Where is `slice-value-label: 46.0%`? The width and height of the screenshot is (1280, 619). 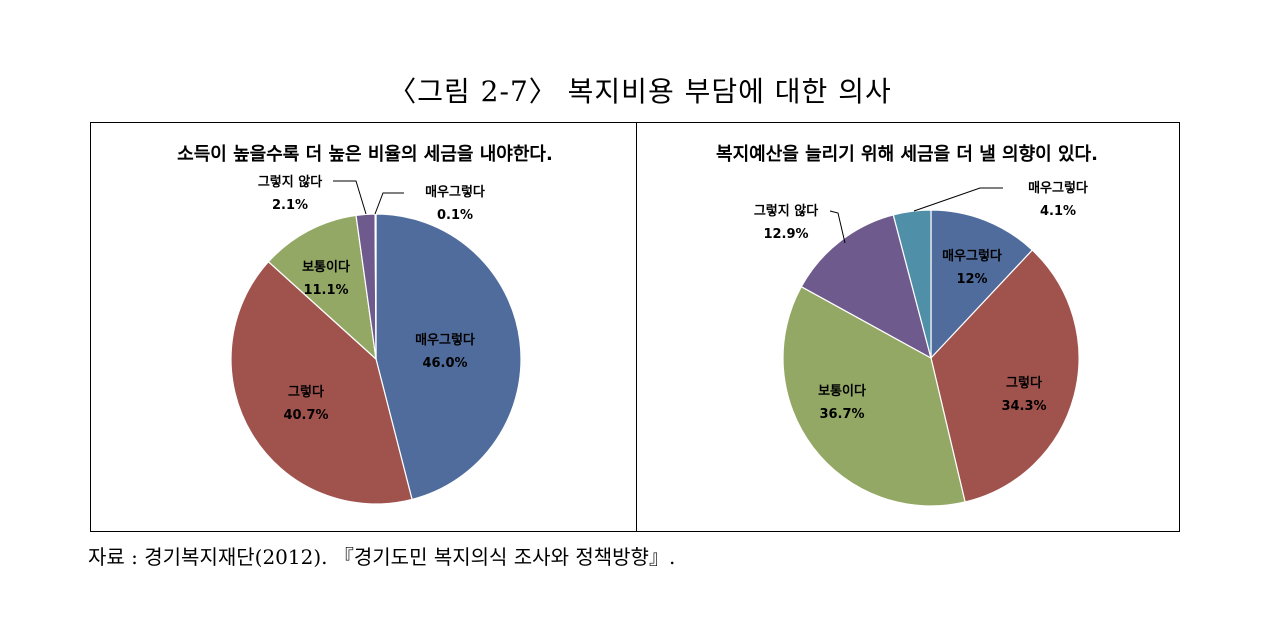
slice-value-label: 46.0% is located at coordinates (444, 363).